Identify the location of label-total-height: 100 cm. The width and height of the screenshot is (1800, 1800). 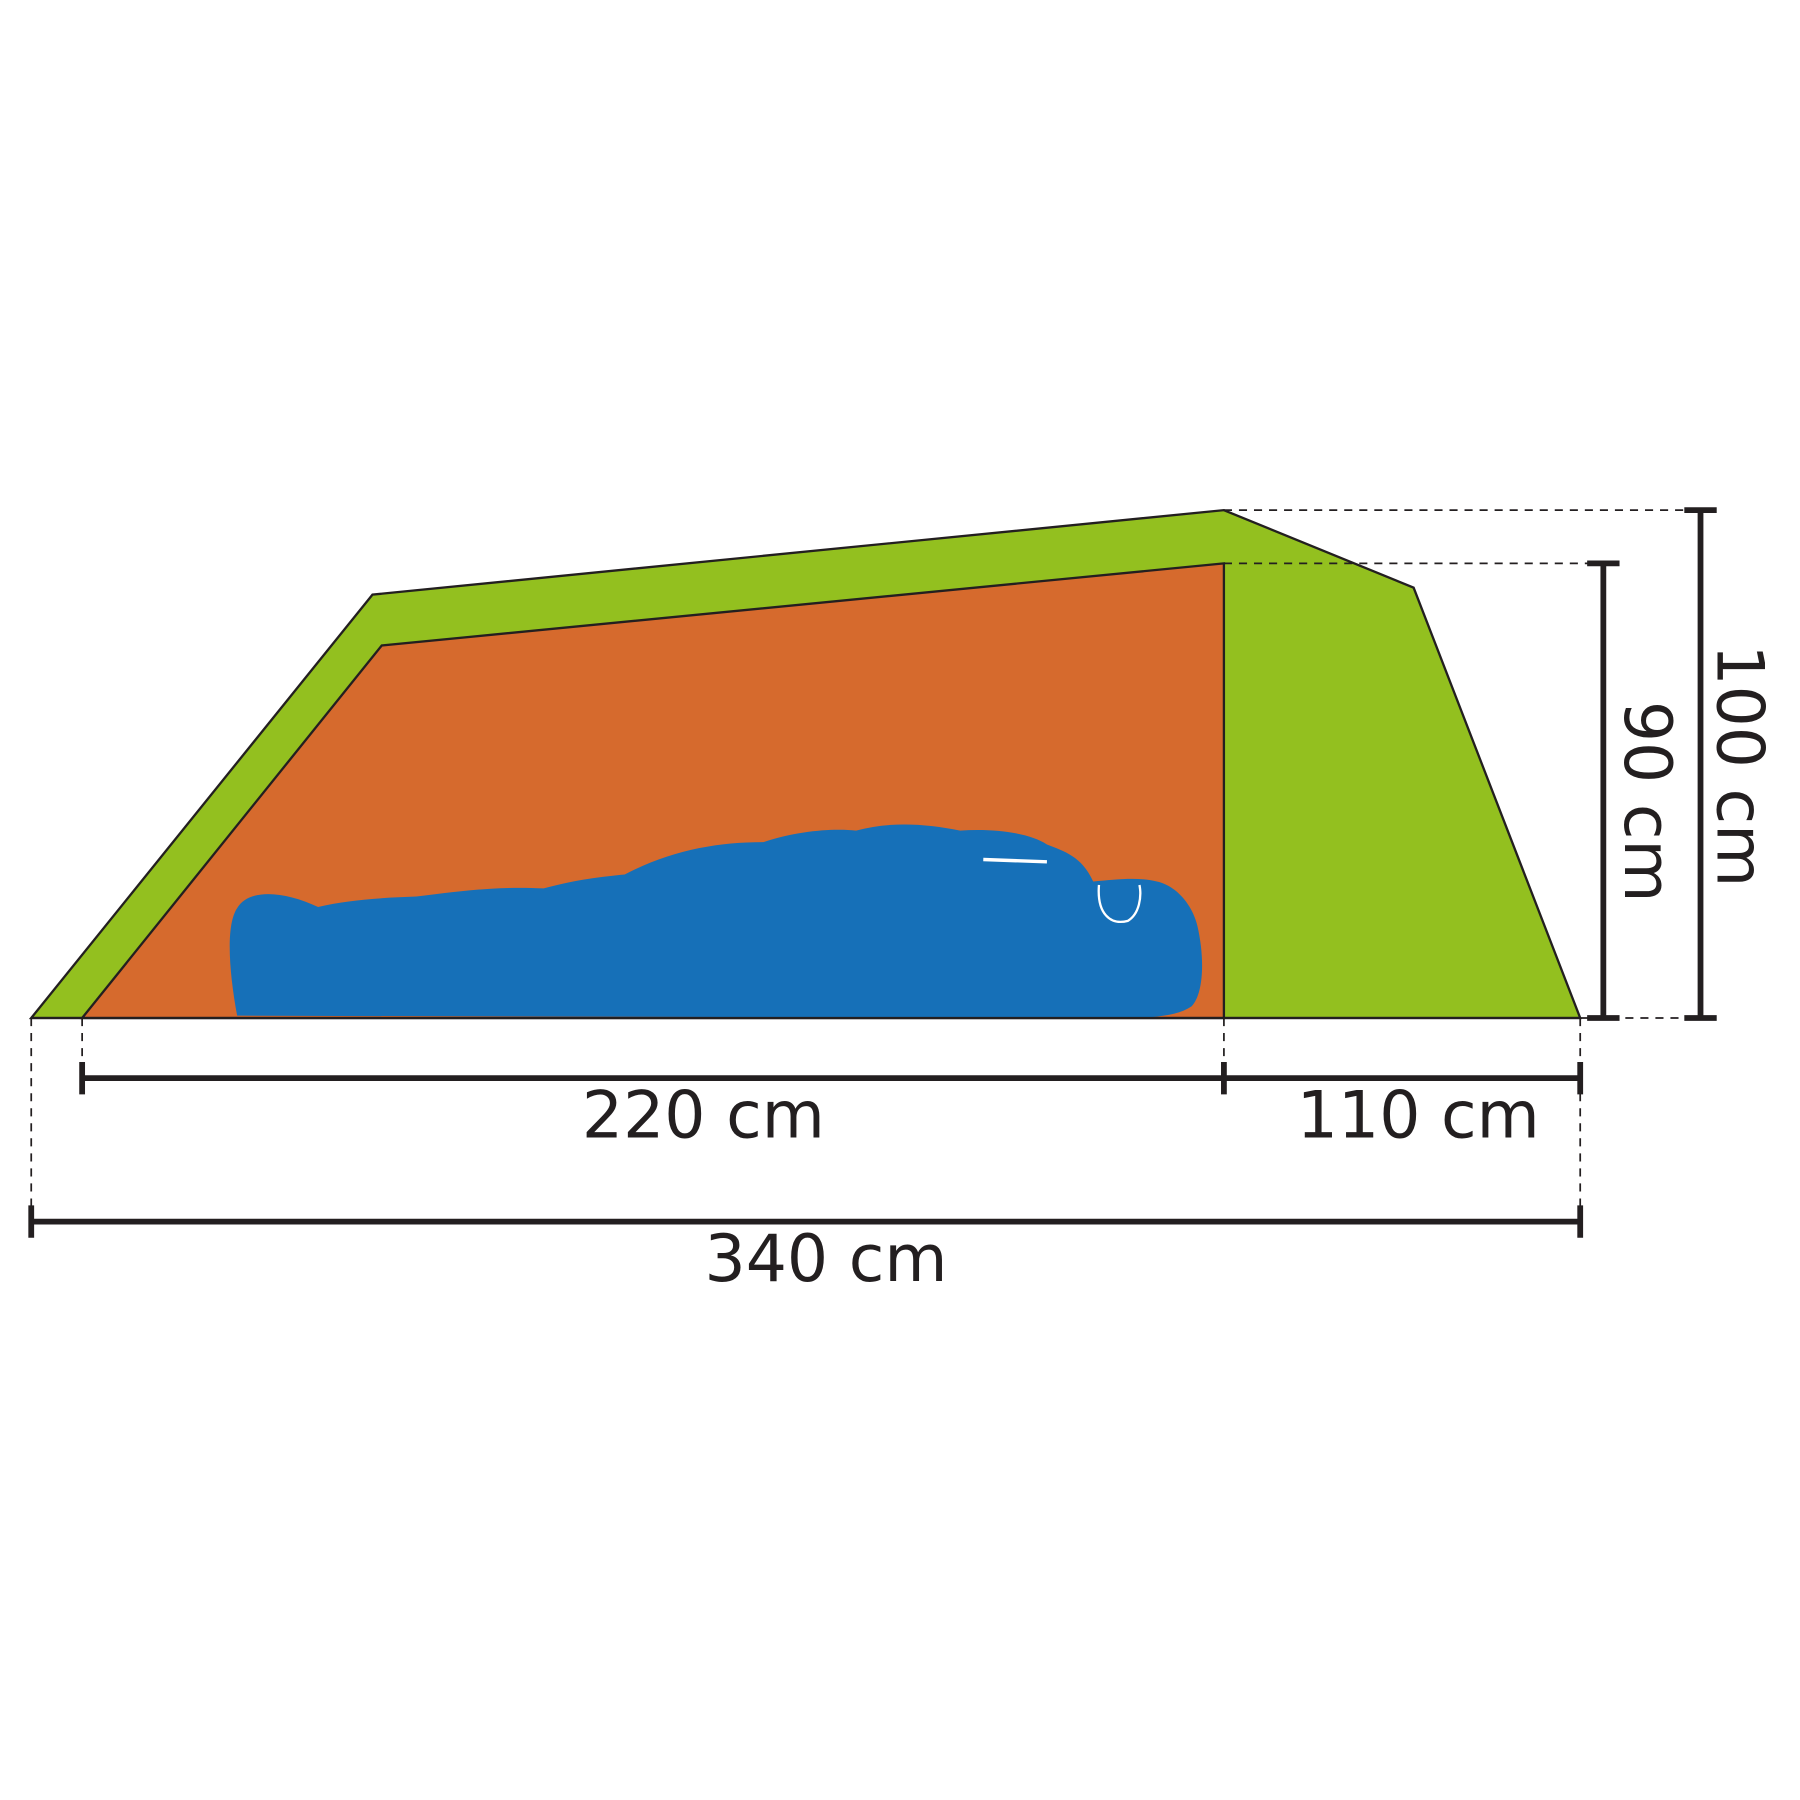
(1739, 765).